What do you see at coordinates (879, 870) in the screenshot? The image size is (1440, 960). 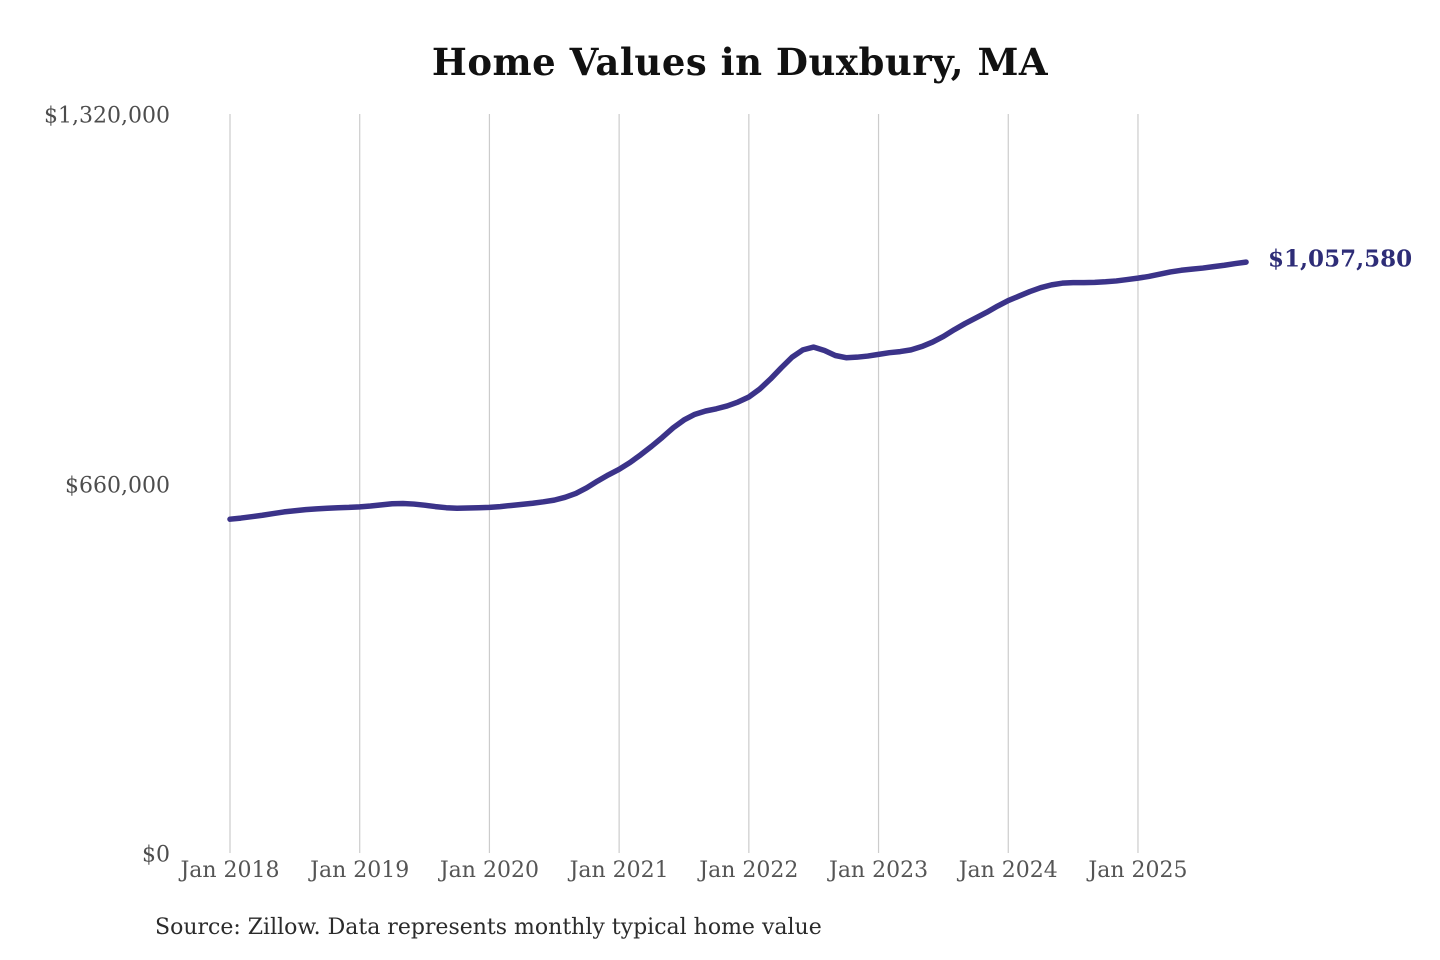 I see `x-axis-label: Jan 2023` at bounding box center [879, 870].